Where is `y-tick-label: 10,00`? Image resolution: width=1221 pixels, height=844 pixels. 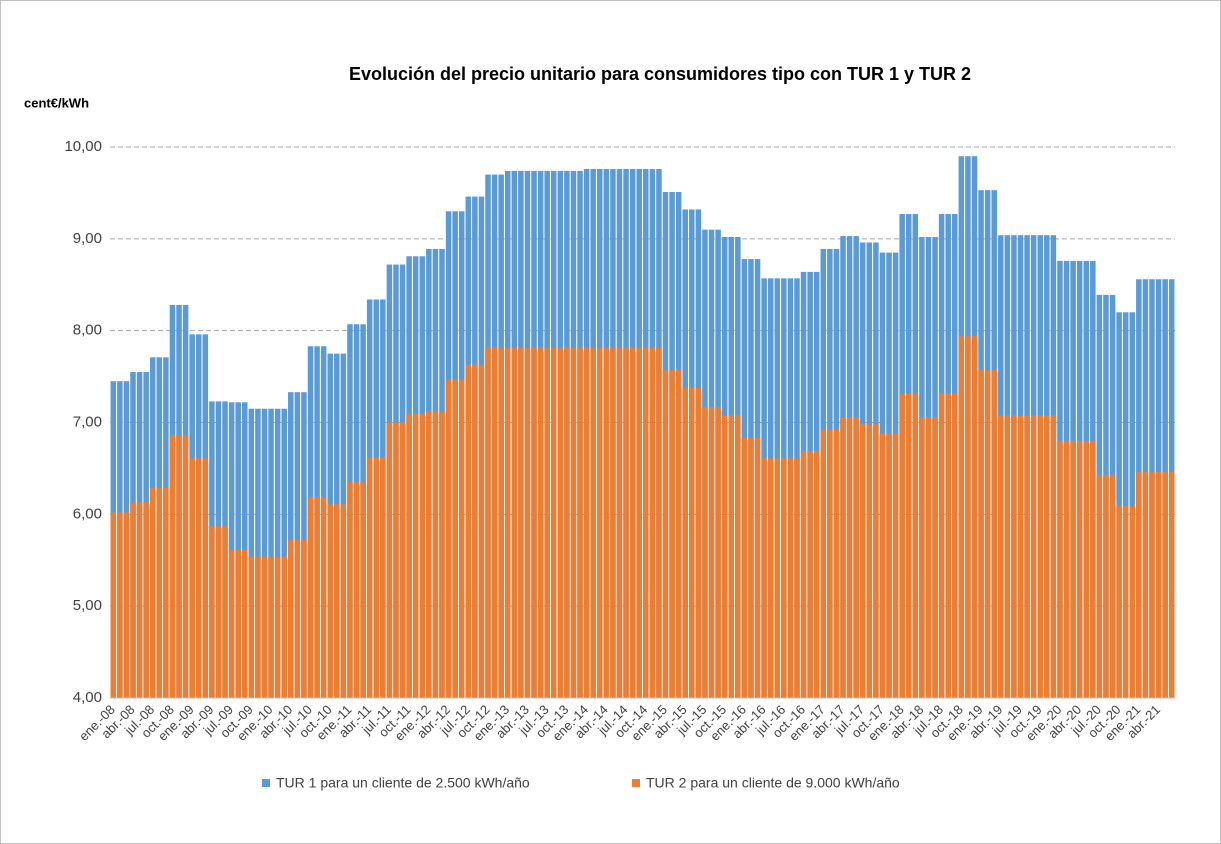
y-tick-label: 10,00 is located at coordinates (83, 146).